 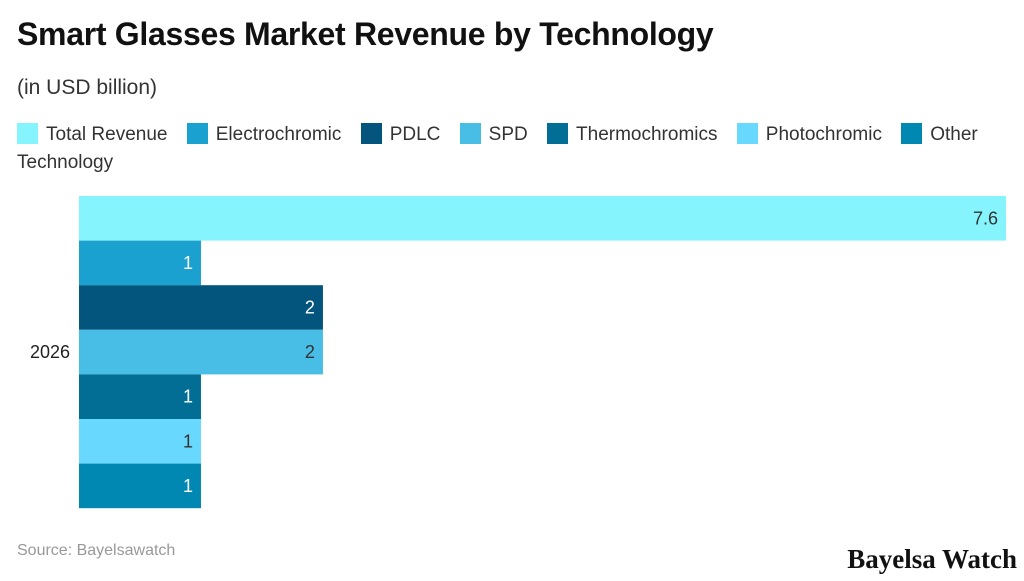 What do you see at coordinates (542, 218) in the screenshot?
I see `bar-total-revenue` at bounding box center [542, 218].